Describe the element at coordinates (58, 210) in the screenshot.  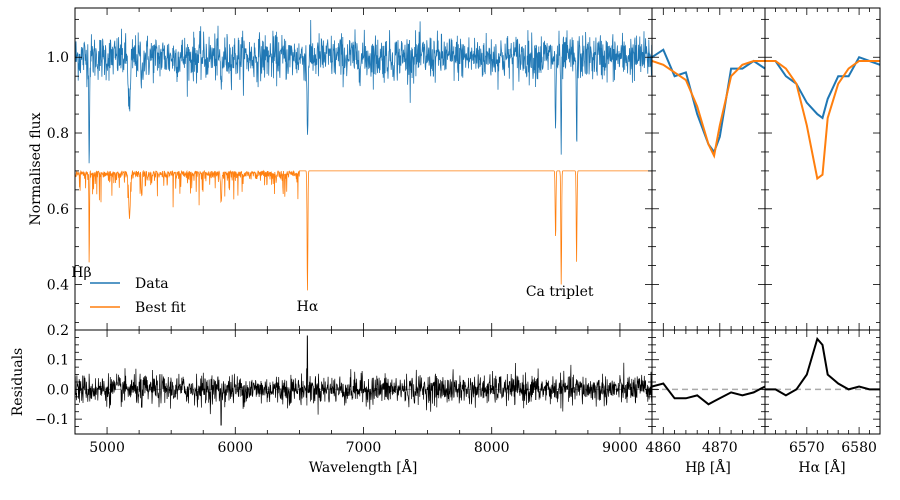
I see `y-tick-label: 0.6` at that location.